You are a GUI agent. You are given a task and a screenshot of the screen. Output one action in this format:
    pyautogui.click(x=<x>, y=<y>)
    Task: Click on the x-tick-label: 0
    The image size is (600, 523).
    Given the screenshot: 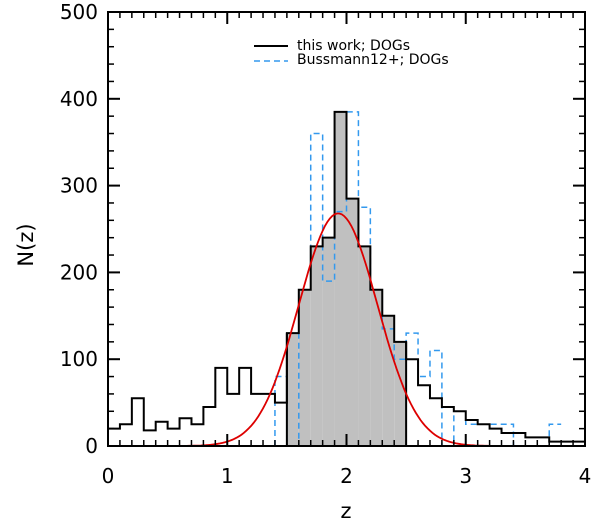 What is the action you would take?
    pyautogui.click(x=108, y=476)
    